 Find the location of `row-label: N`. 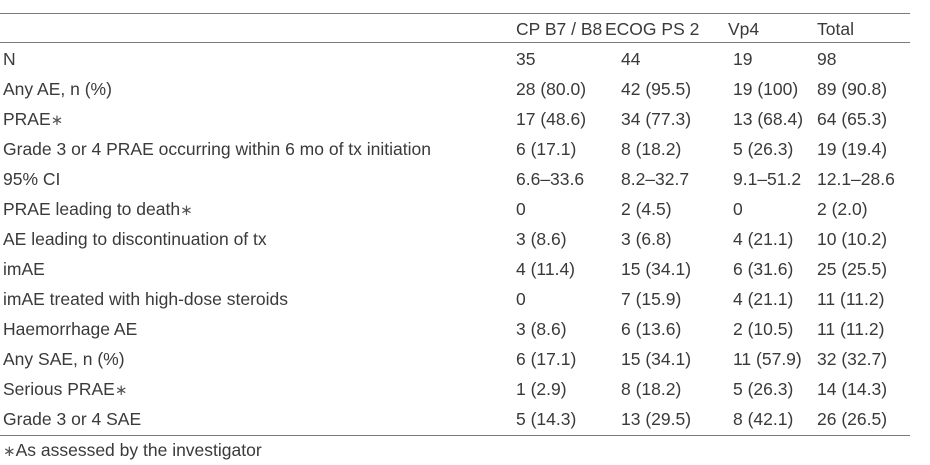

row-label: N is located at coordinates (9, 59).